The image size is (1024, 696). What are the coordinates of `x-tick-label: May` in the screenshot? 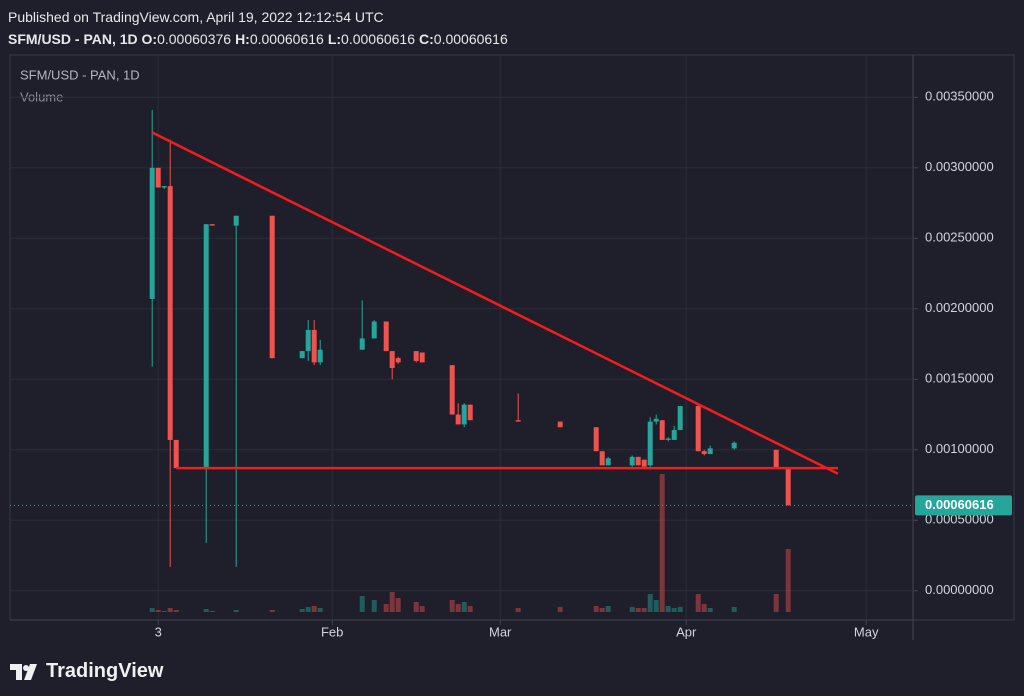 It's located at (866, 631).